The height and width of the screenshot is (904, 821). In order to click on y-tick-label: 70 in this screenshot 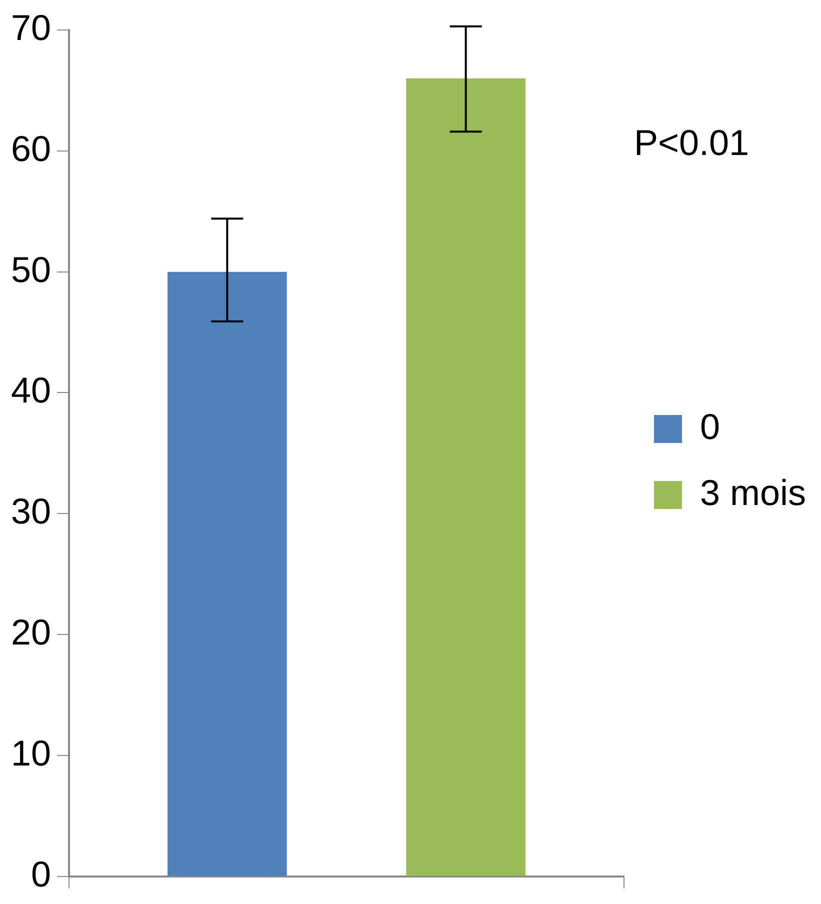, I will do `click(31, 27)`.